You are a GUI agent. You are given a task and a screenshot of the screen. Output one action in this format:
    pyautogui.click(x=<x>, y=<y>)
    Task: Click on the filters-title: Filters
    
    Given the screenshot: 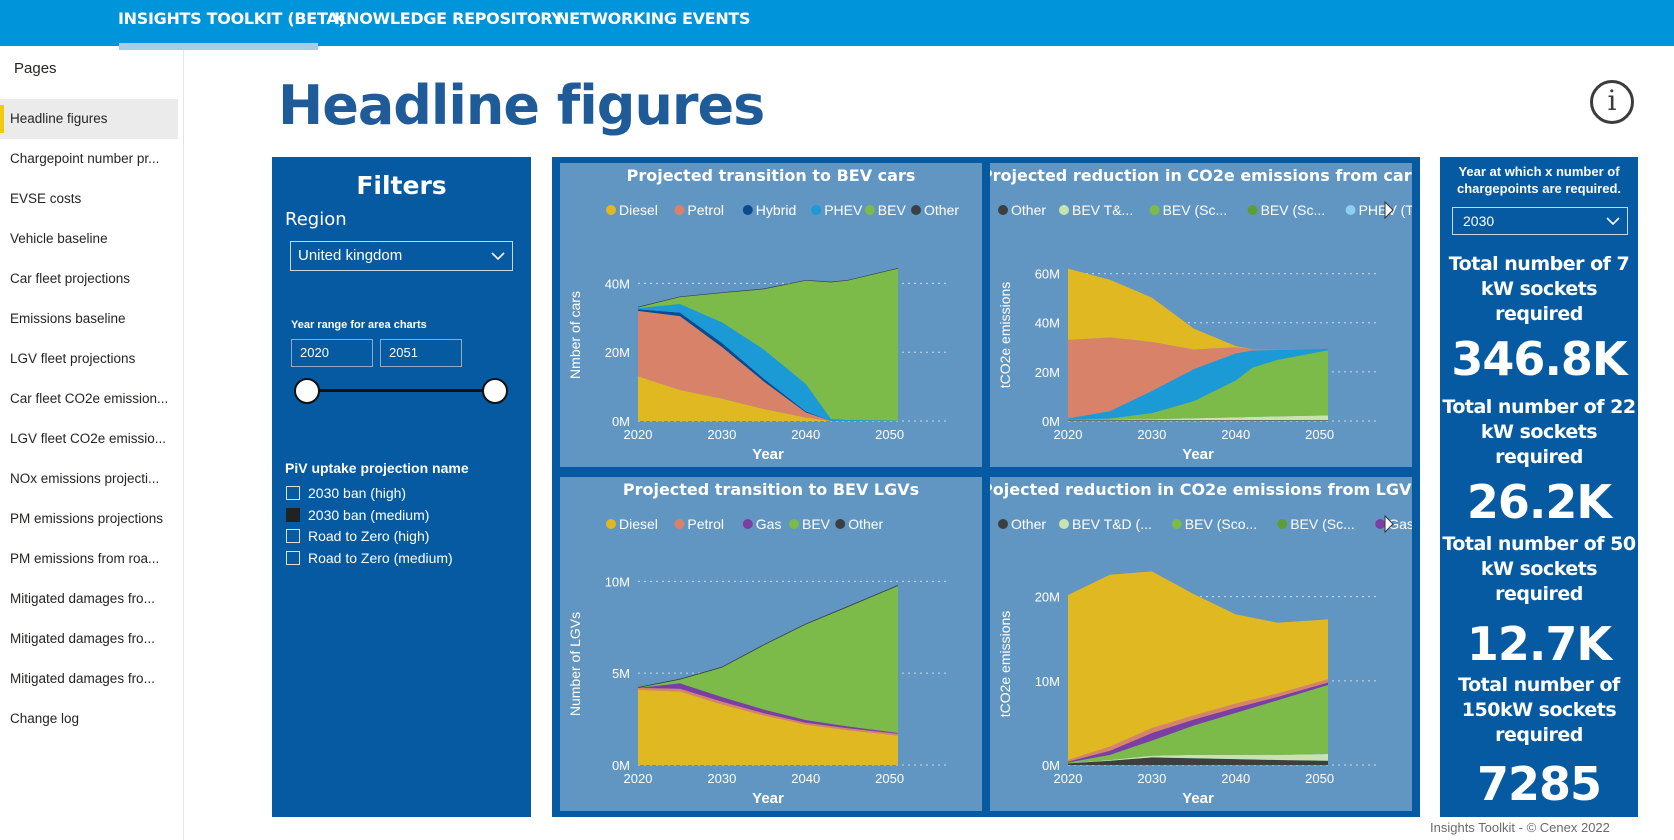 What is the action you would take?
    pyautogui.click(x=401, y=185)
    